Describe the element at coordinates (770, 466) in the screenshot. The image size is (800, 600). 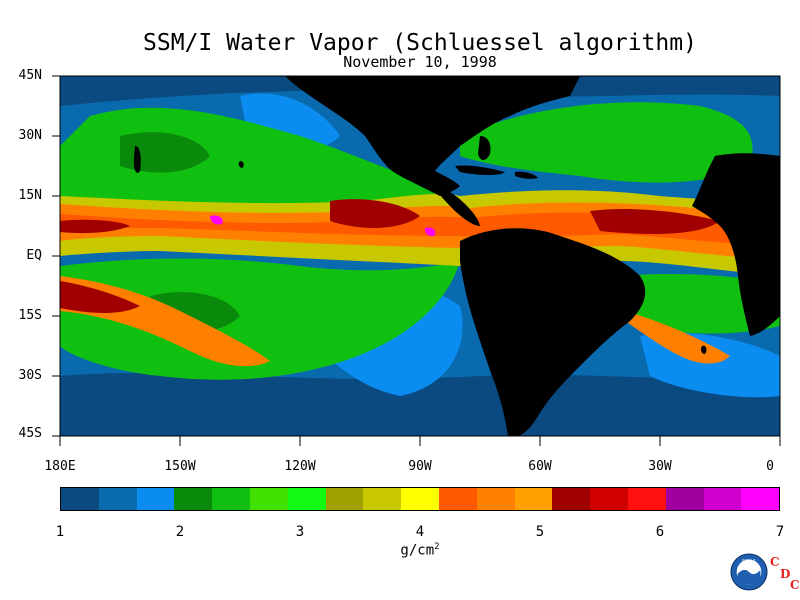
I see `x-label-0: 0` at that location.